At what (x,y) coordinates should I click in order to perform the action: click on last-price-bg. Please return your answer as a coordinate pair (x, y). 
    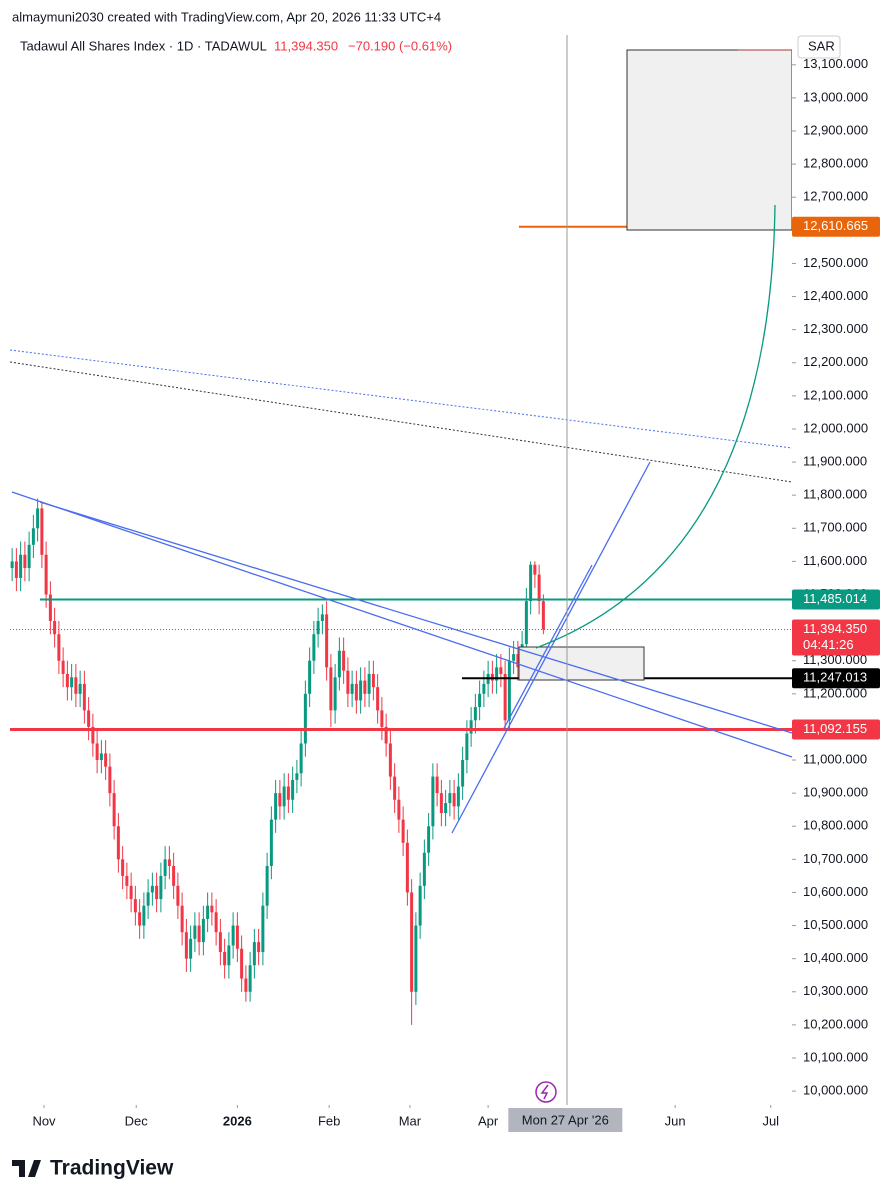
    Looking at the image, I should click on (836, 637).